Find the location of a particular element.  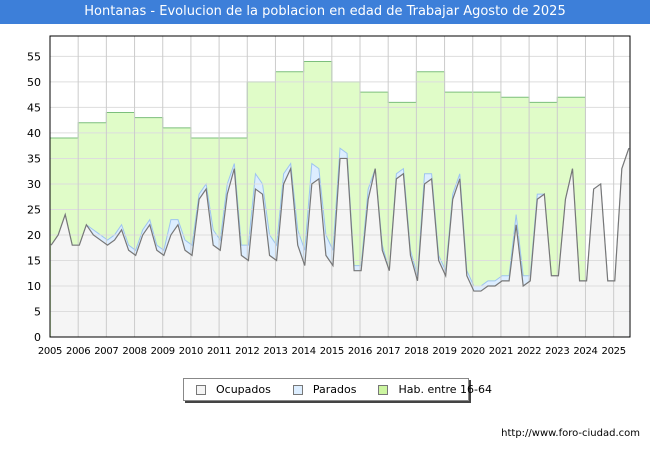

y-tick-label: 15 is located at coordinates (34, 260).